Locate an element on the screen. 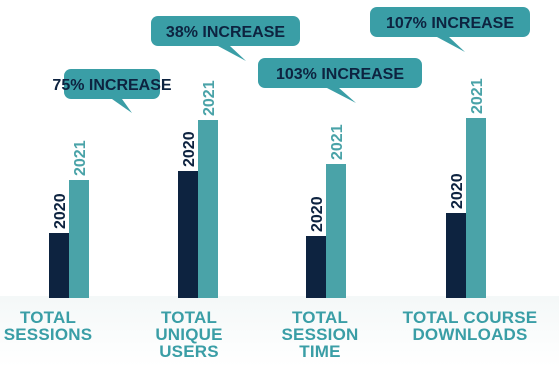  bar-2020-session-time is located at coordinates (316, 267).